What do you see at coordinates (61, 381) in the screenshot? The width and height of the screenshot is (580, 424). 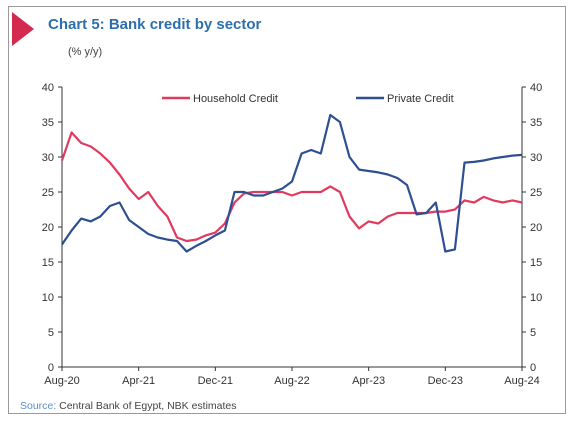 I see `x-tick-label: Aug-20` at bounding box center [61, 381].